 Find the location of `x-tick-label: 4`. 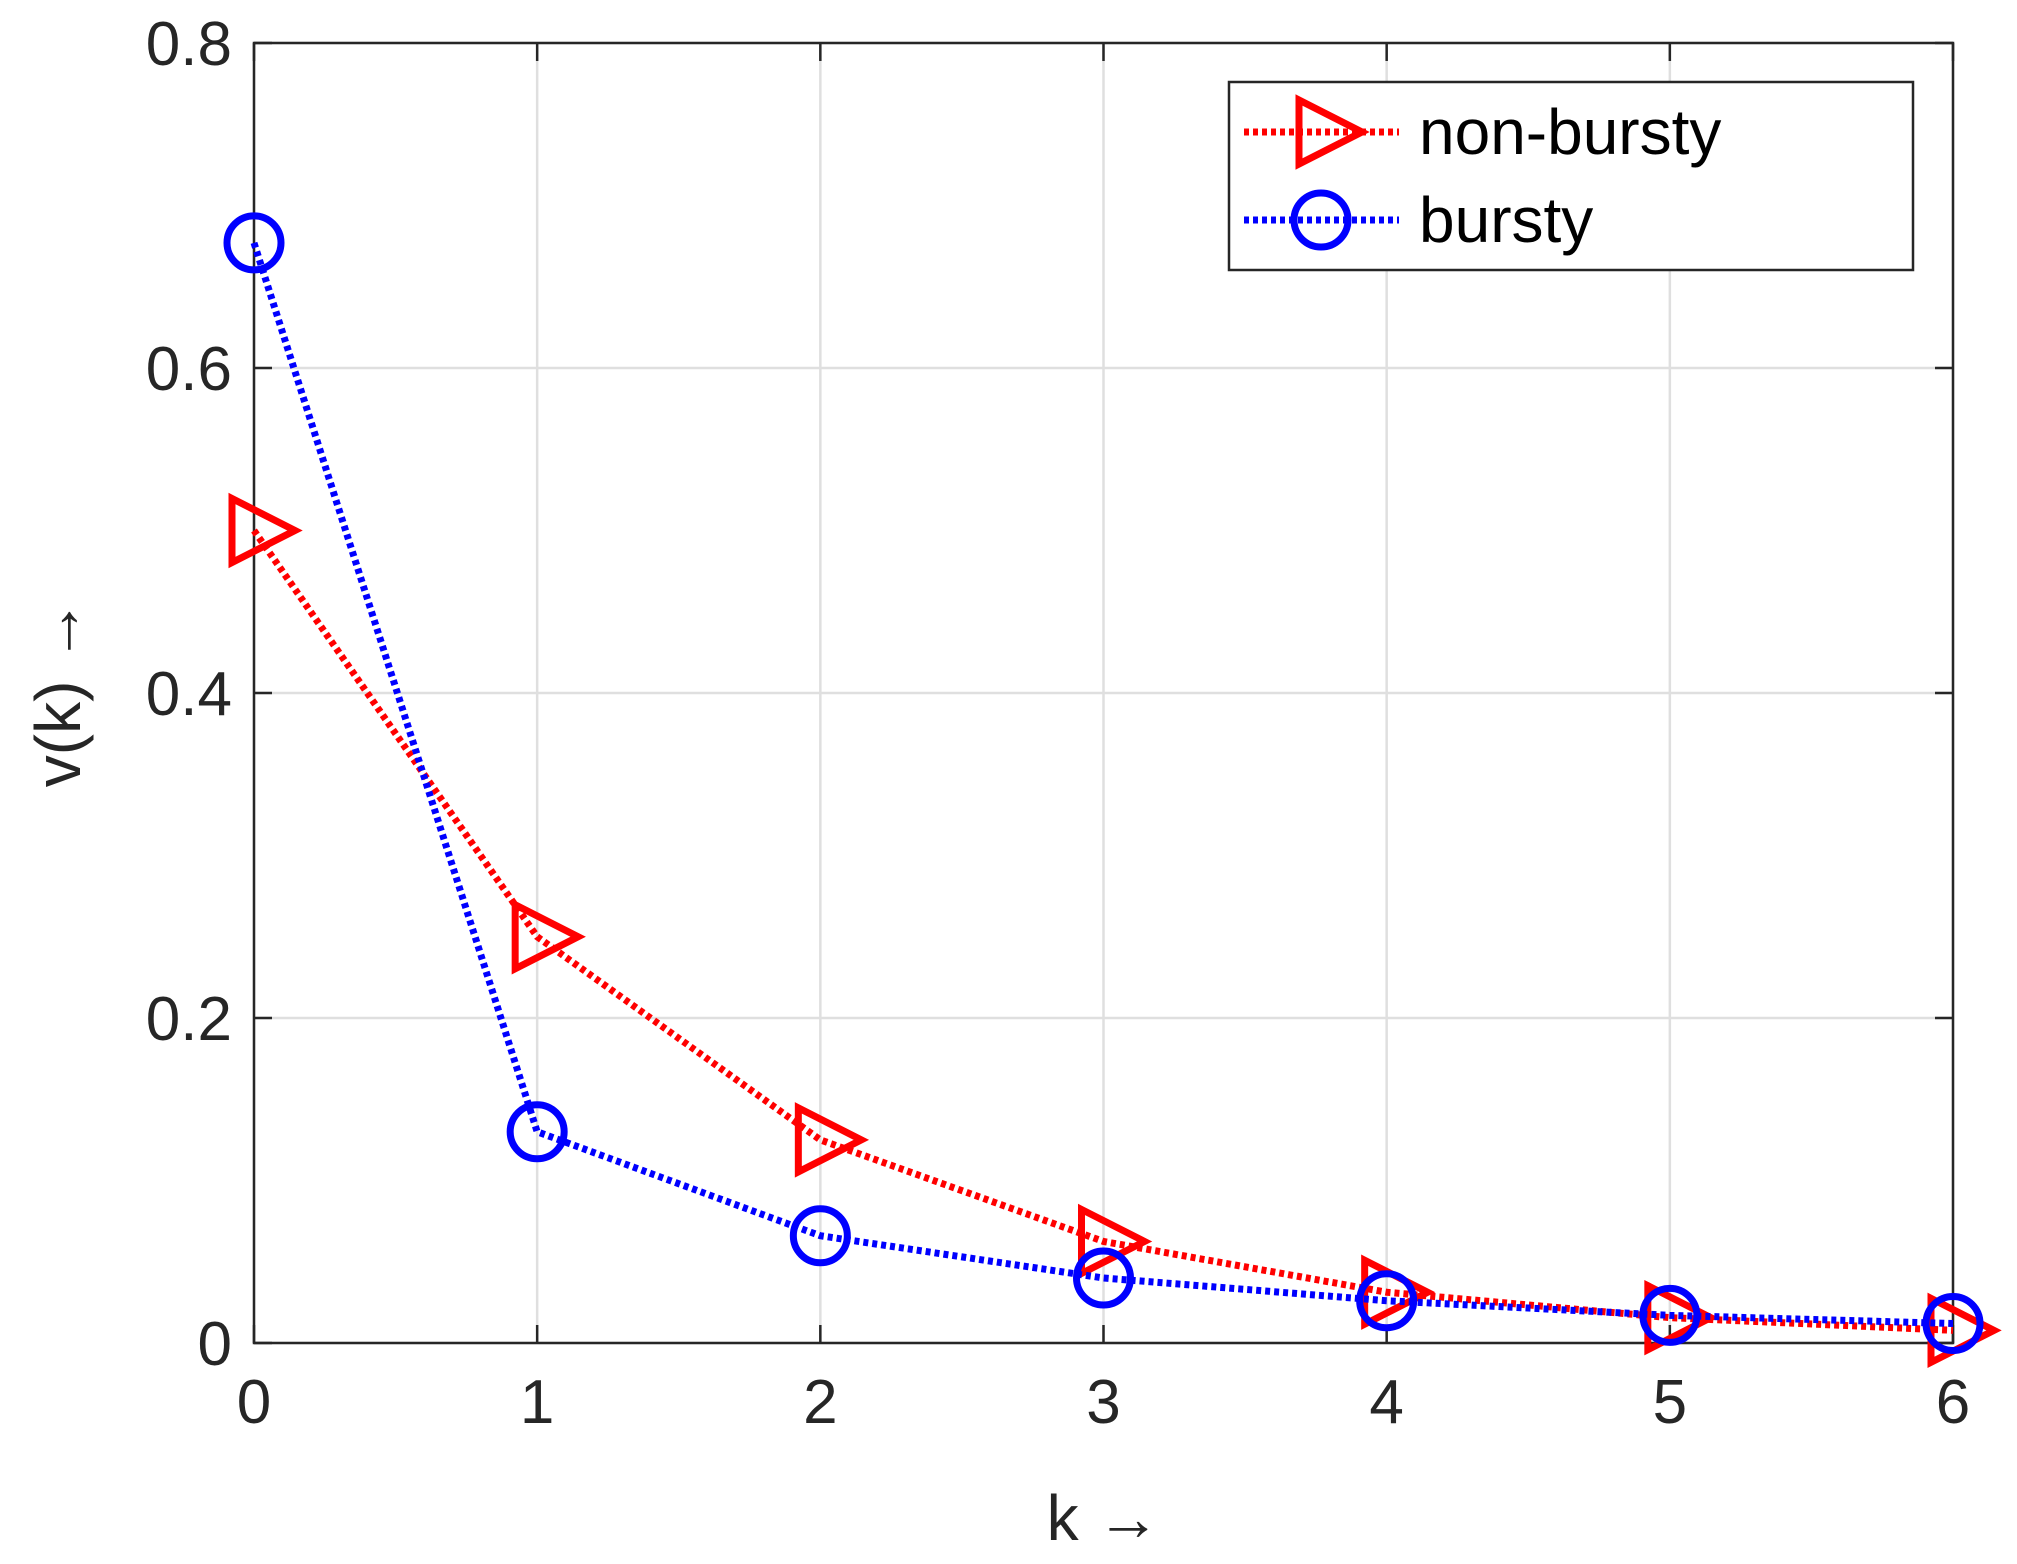

x-tick-label: 4 is located at coordinates (1386, 1402).